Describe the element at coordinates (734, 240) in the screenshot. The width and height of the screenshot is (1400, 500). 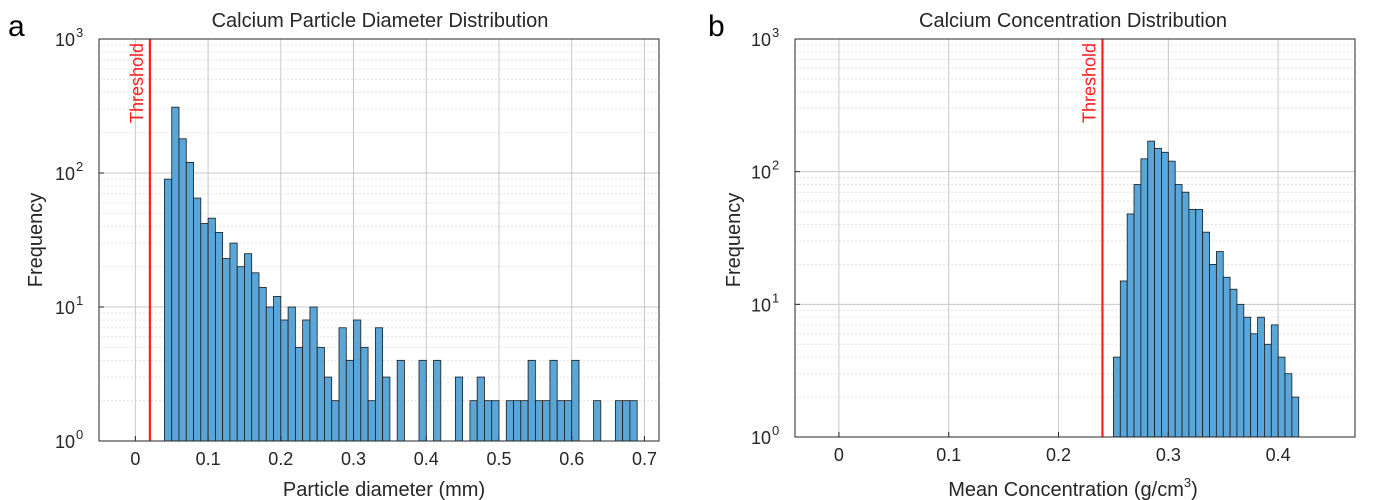
I see `y-axis-label-b: Frequency` at that location.